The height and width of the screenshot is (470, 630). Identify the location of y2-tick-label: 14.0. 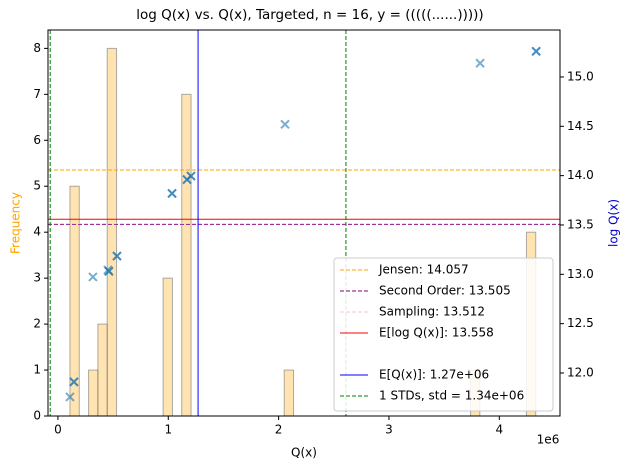
(580, 175).